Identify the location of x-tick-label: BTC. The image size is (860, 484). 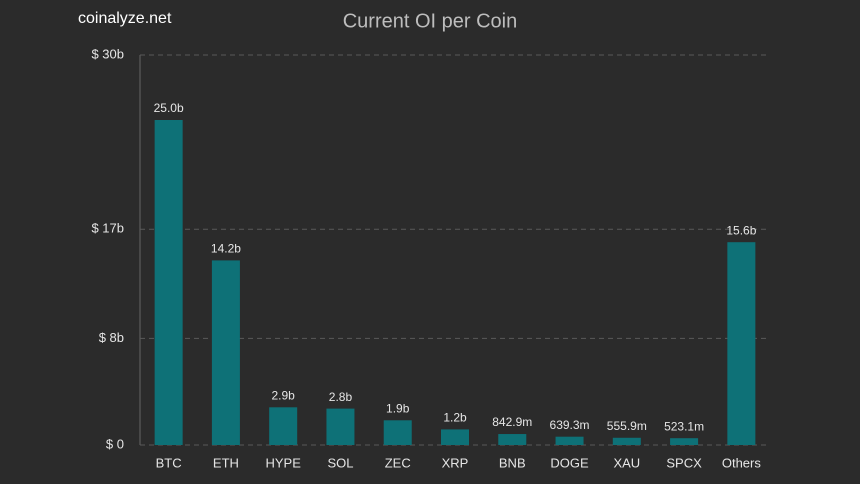
(169, 462).